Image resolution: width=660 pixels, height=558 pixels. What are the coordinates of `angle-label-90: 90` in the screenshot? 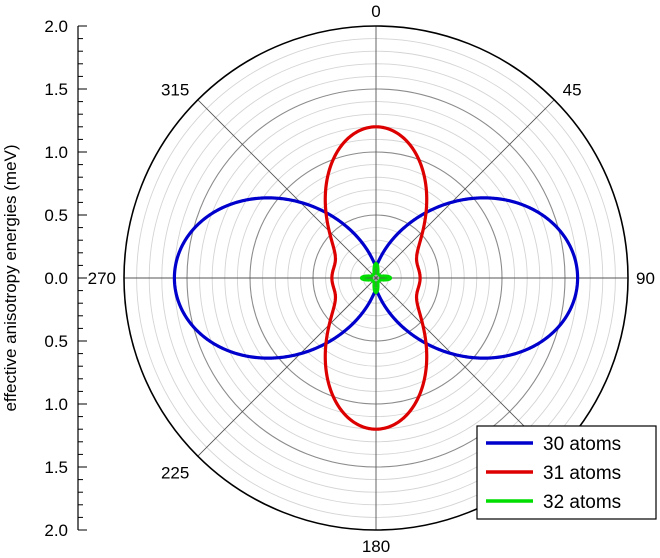 It's located at (645, 278).